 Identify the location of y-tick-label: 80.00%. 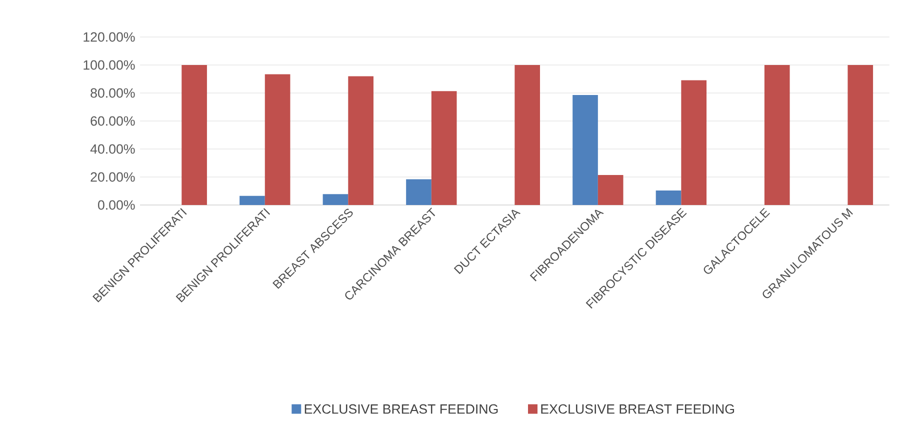
(112, 93).